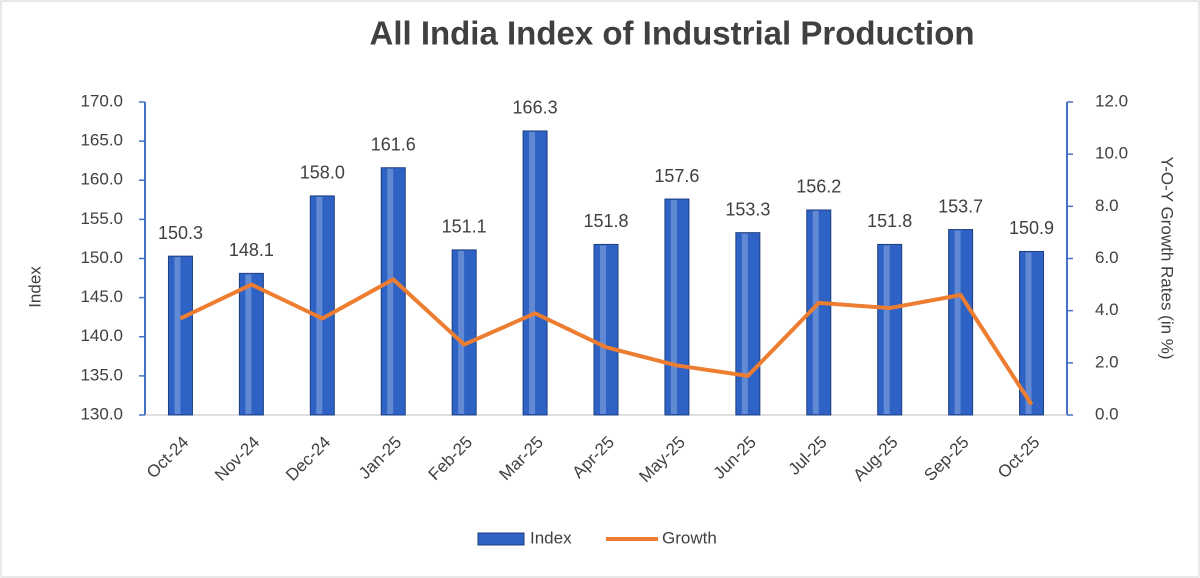 The height and width of the screenshot is (578, 1200). Describe the element at coordinates (464, 227) in the screenshot. I see `data-label: 151.1` at that location.